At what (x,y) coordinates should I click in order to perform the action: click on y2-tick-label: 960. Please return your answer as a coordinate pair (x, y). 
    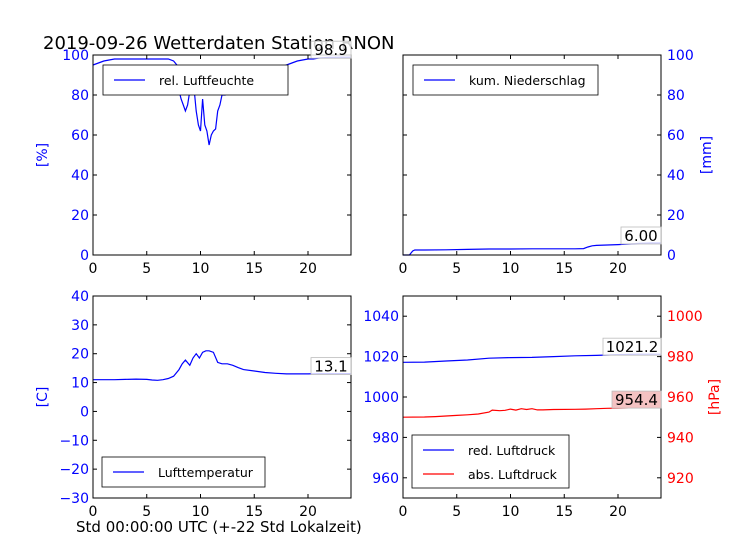
    Looking at the image, I should click on (680, 398).